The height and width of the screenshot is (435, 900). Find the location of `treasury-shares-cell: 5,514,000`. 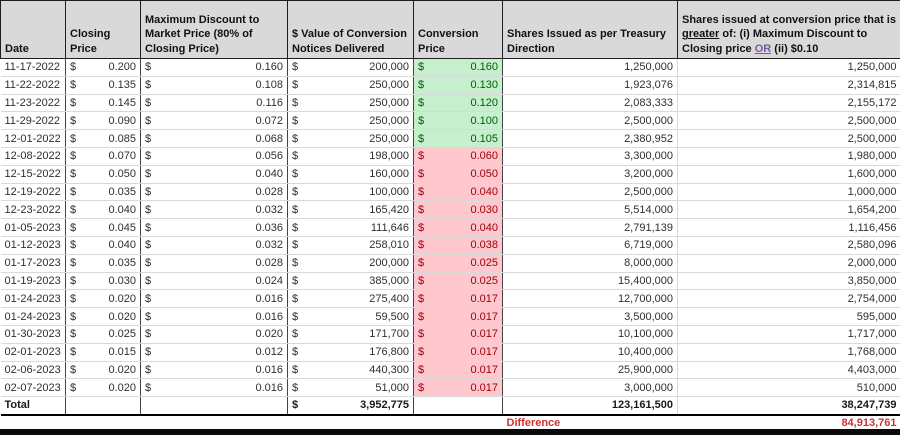

treasury-shares-cell: 5,514,000 is located at coordinates (590, 210).